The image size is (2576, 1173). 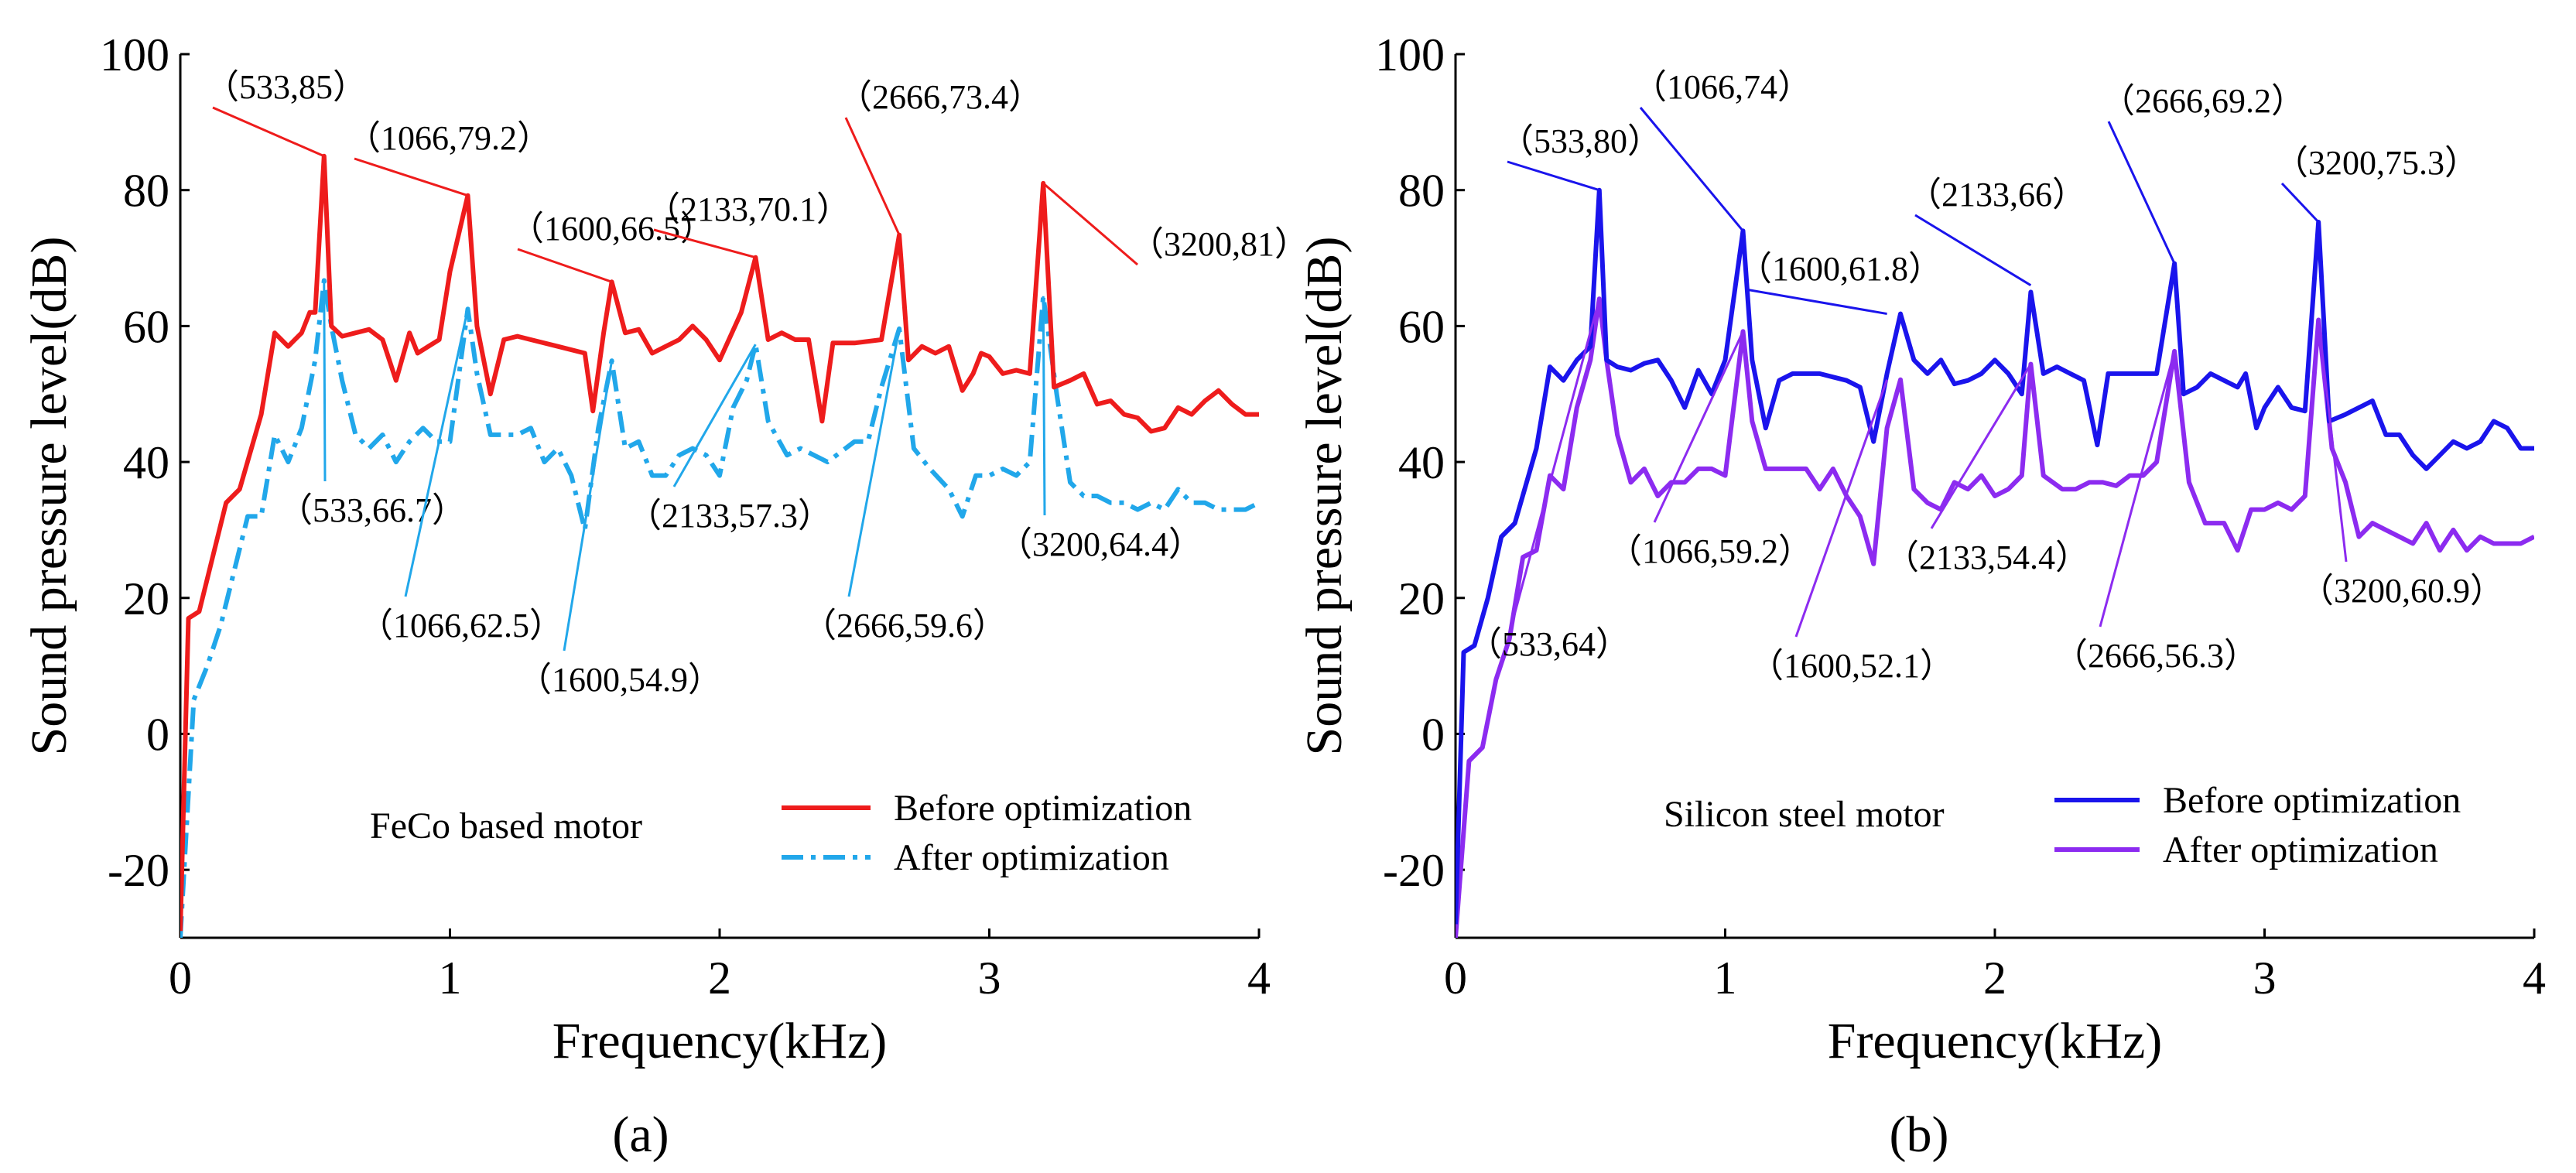 What do you see at coordinates (1920, 1134) in the screenshot?
I see `panel-label-b: (b)` at bounding box center [1920, 1134].